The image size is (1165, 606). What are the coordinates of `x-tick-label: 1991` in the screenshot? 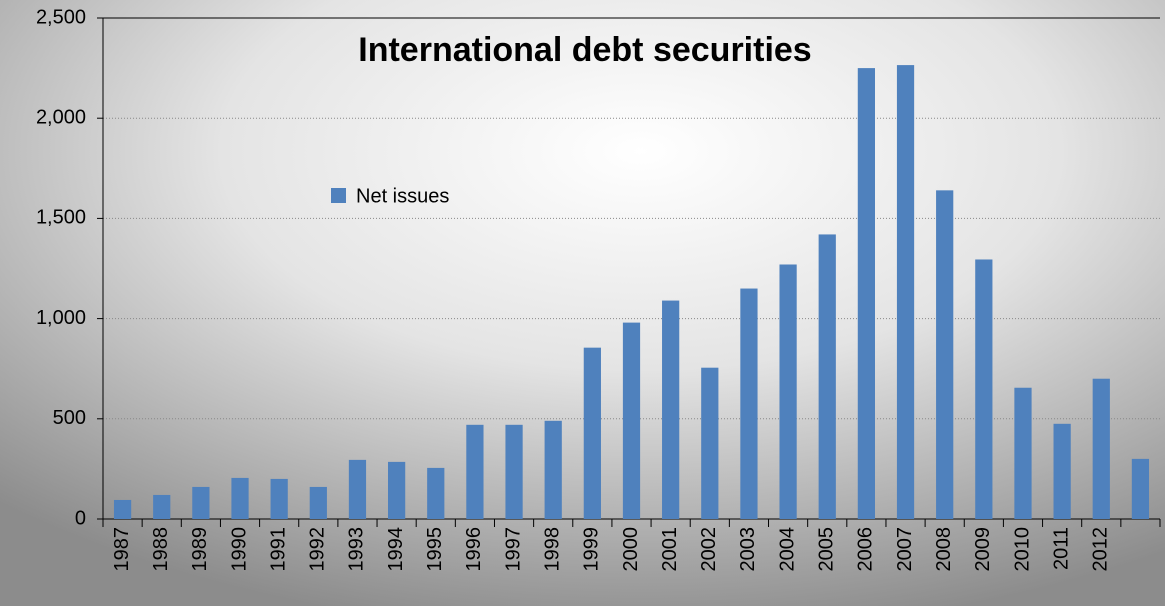 It's located at (278, 549).